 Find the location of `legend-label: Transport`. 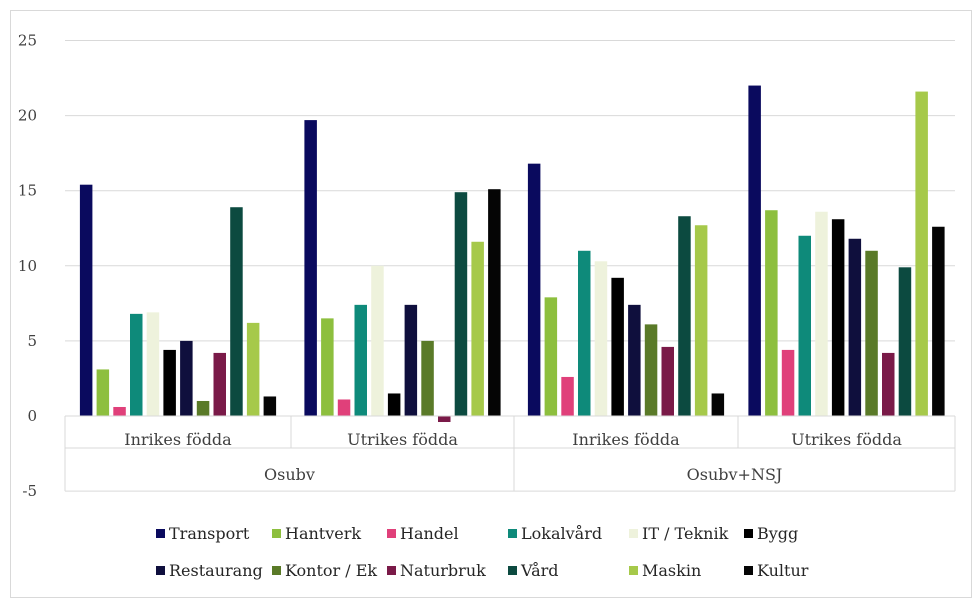

legend-label: Transport is located at coordinates (209, 533).